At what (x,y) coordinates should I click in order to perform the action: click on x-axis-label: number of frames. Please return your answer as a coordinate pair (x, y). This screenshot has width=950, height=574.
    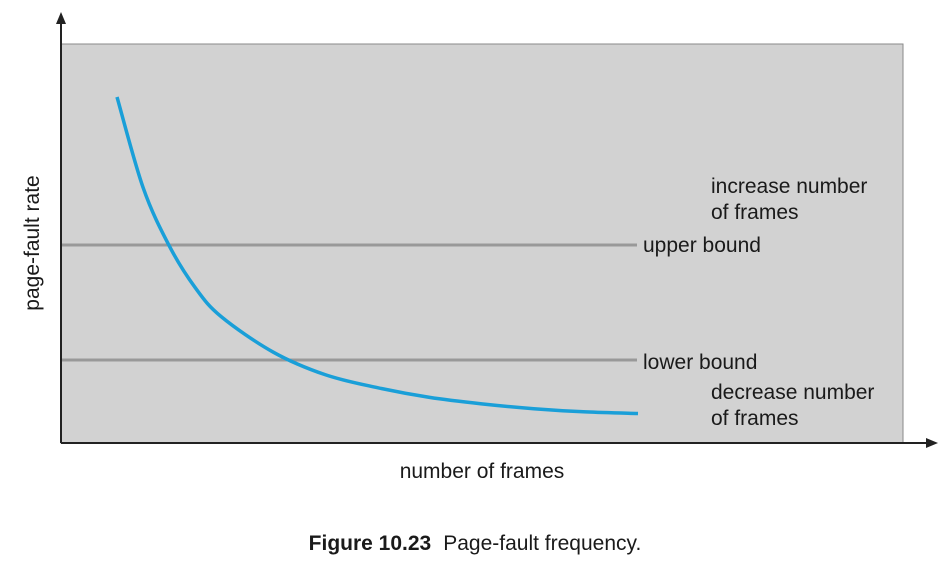
    Looking at the image, I should click on (482, 471).